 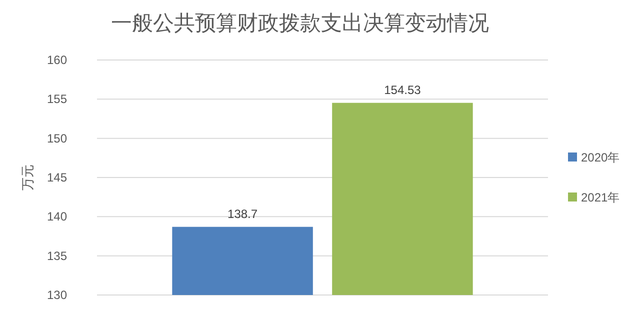 I want to click on y-tick-label: 130, so click(x=57, y=295).